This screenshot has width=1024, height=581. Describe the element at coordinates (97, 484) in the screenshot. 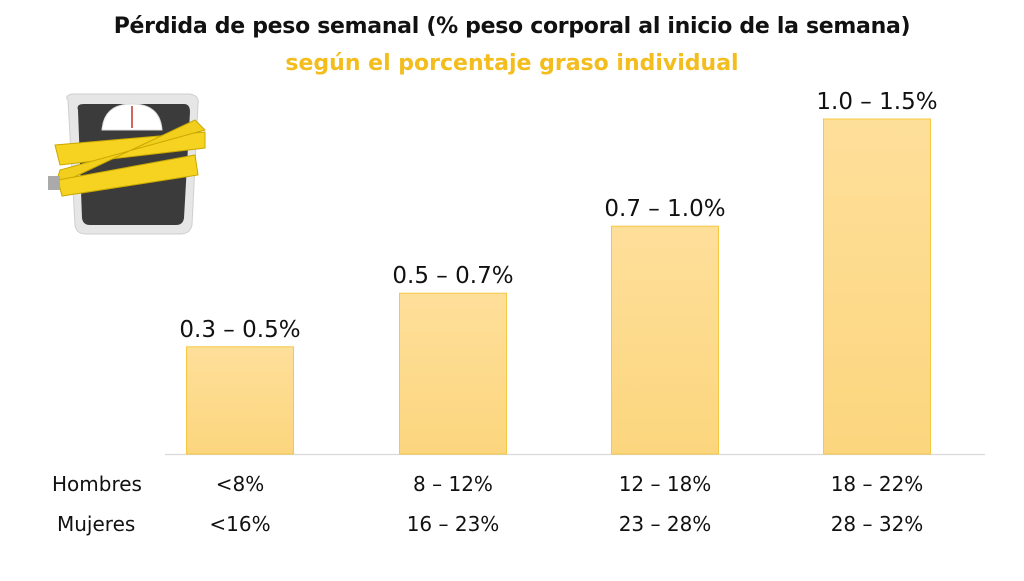

I see `row-label-hombres: Hombres` at that location.